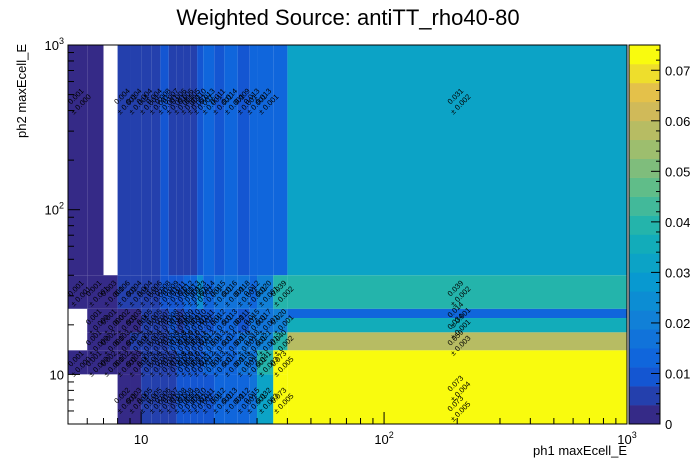  I want to click on x-axis-ticks: 10 10² 10³, so click(352, 429).